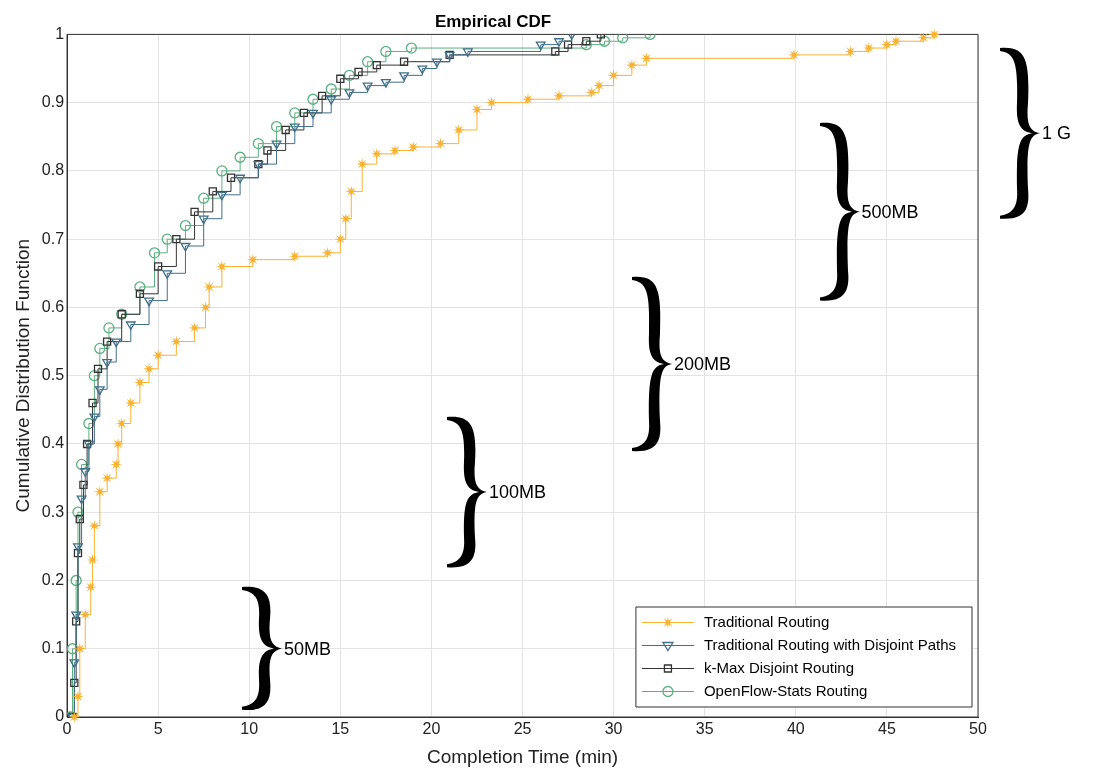 The width and height of the screenshot is (1111, 781). Describe the element at coordinates (785, 690) in the screenshot. I see `legend-label: OpenFlow-Stats Routing` at that location.